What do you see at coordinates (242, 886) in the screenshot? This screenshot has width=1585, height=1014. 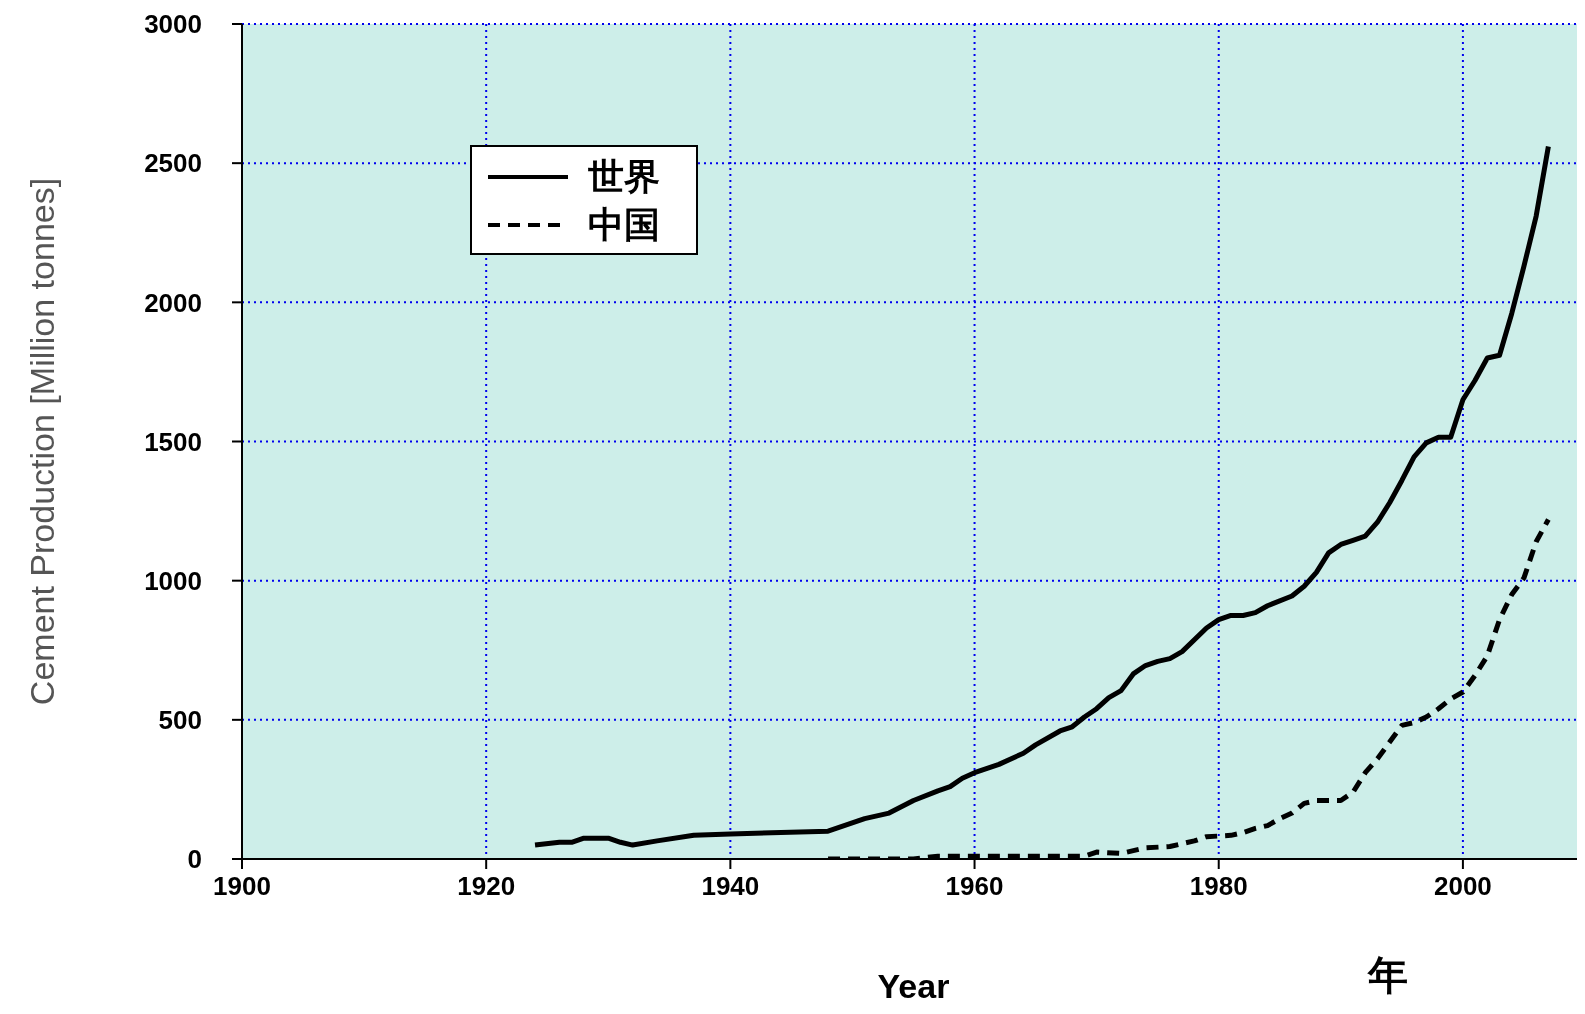 I see `x-tick-label: 1900` at bounding box center [242, 886].